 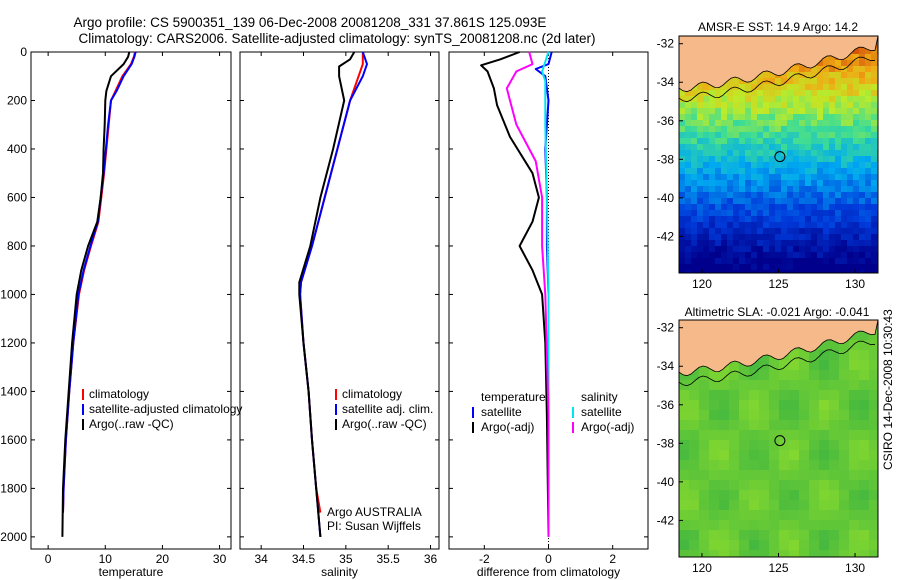 What do you see at coordinates (702, 284) in the screenshot?
I see `map-x-tick-label: 120` at bounding box center [702, 284].